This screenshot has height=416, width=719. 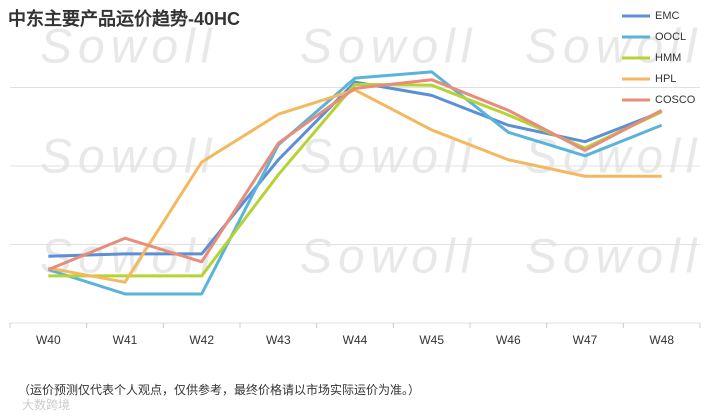 What do you see at coordinates (667, 16) in the screenshot?
I see `legend-label: EMC` at bounding box center [667, 16].